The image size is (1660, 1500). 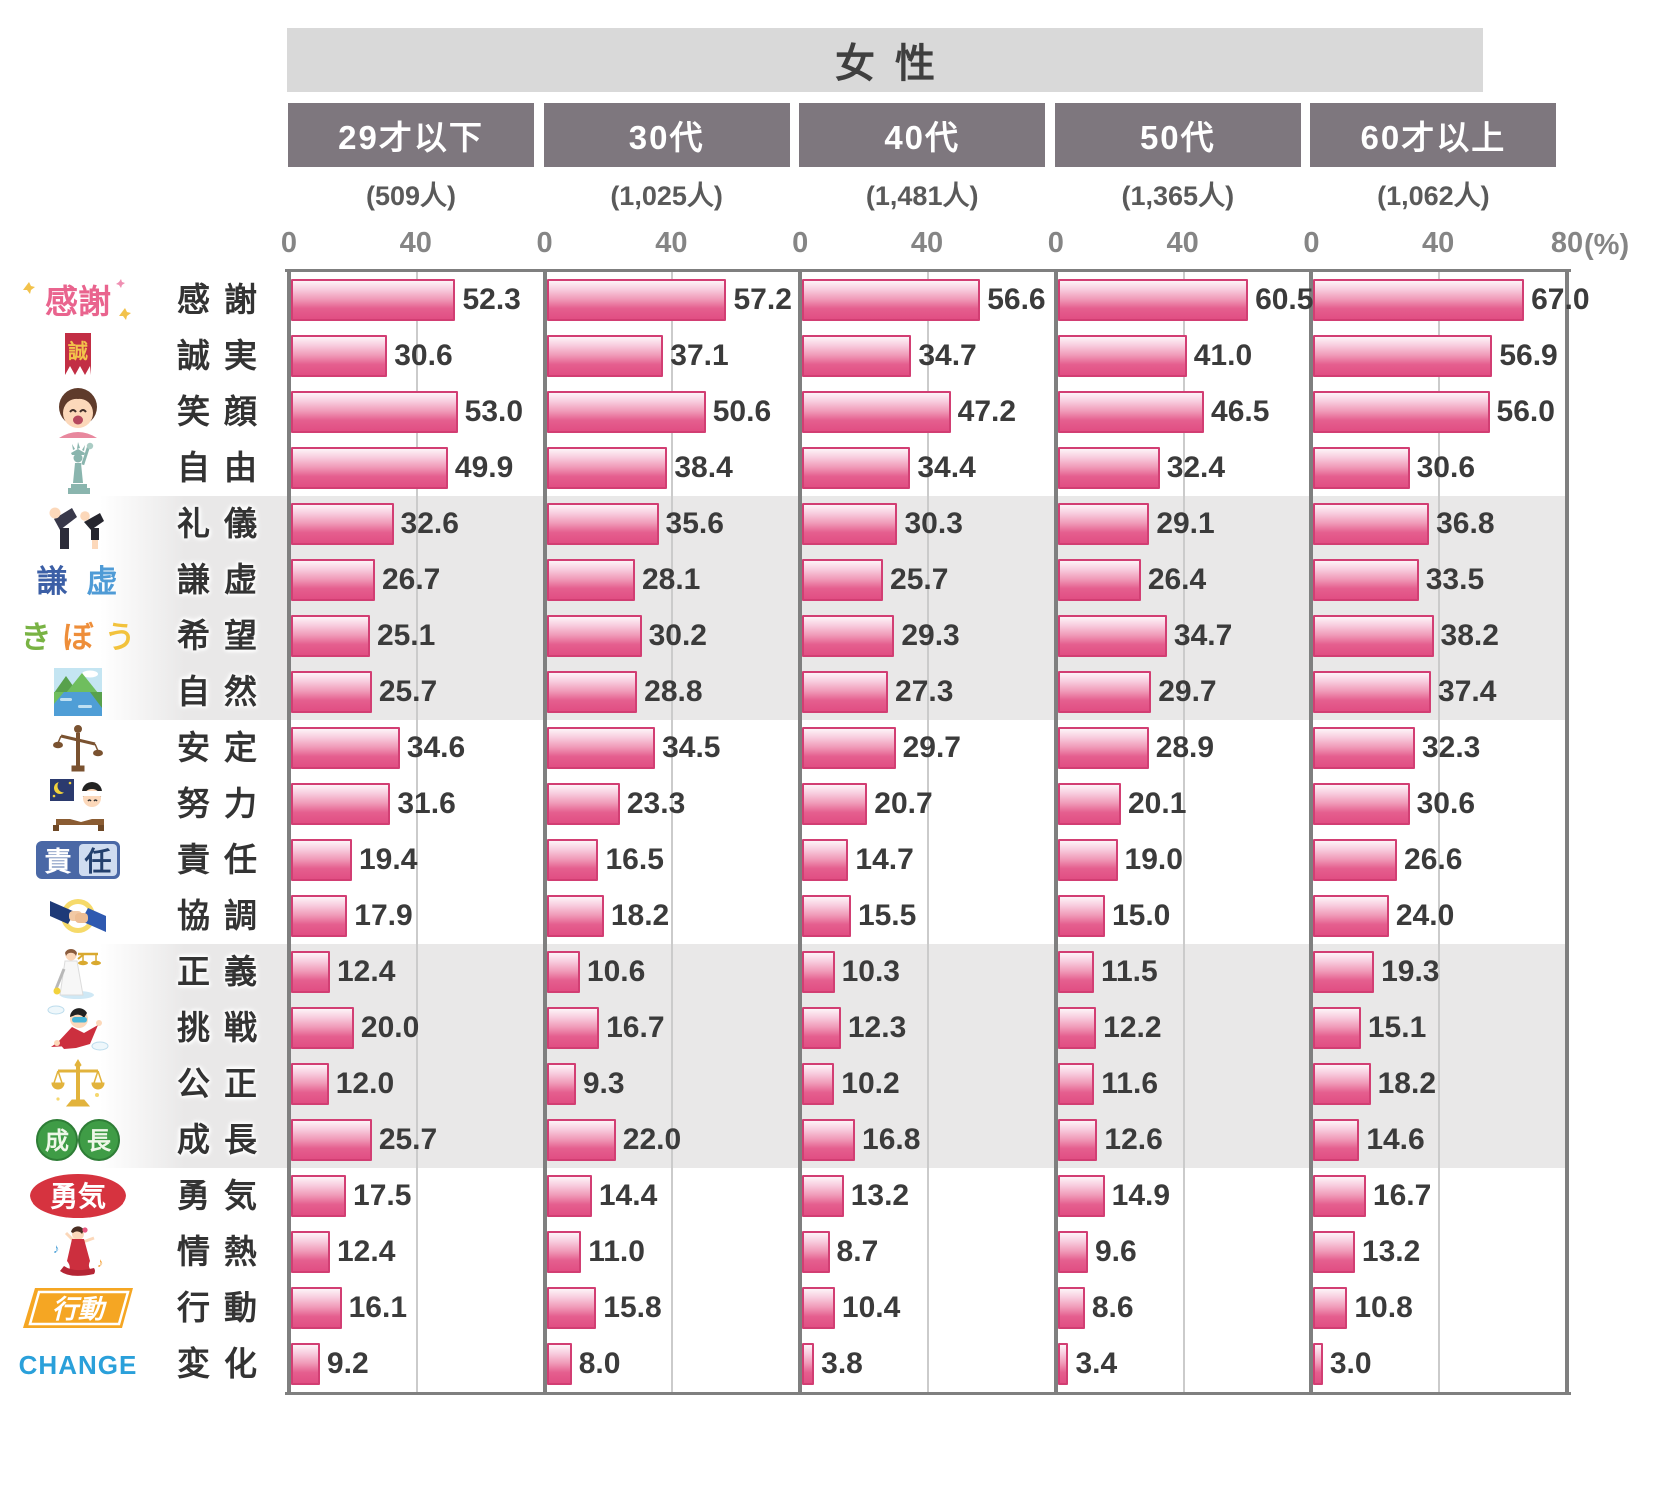 I want to click on nature-landscape-icon, so click(x=78, y=692).